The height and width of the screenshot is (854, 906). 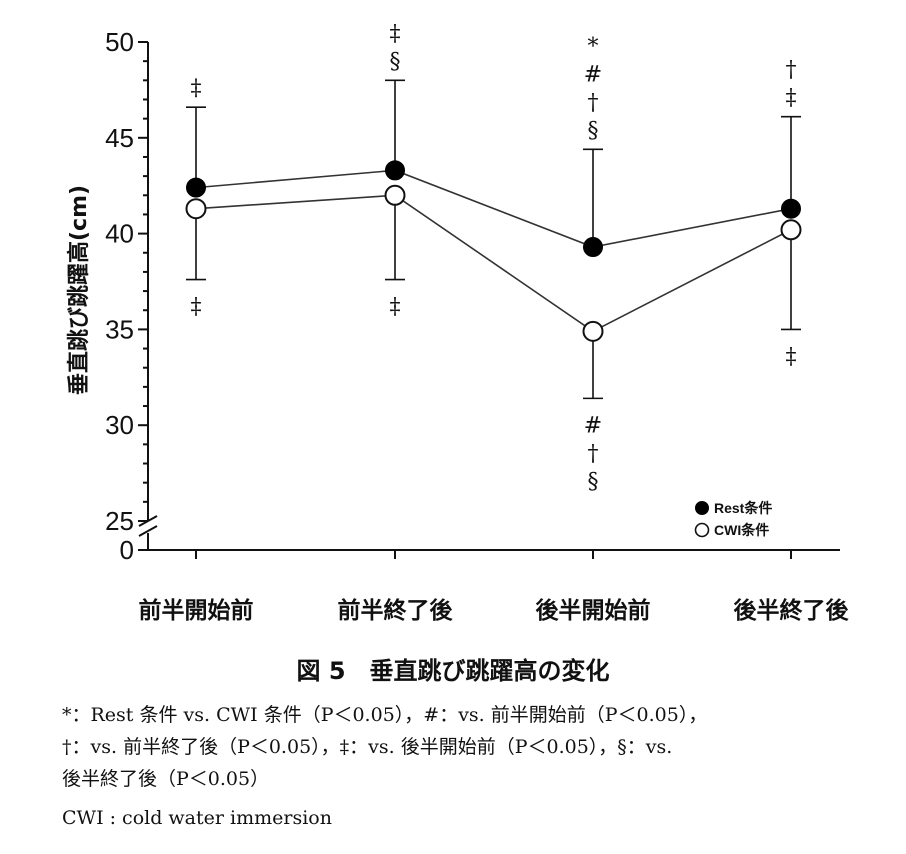 I want to click on figure-caption-title: 図 5 垂直跳び跳躍高の変化, so click(x=453, y=671).